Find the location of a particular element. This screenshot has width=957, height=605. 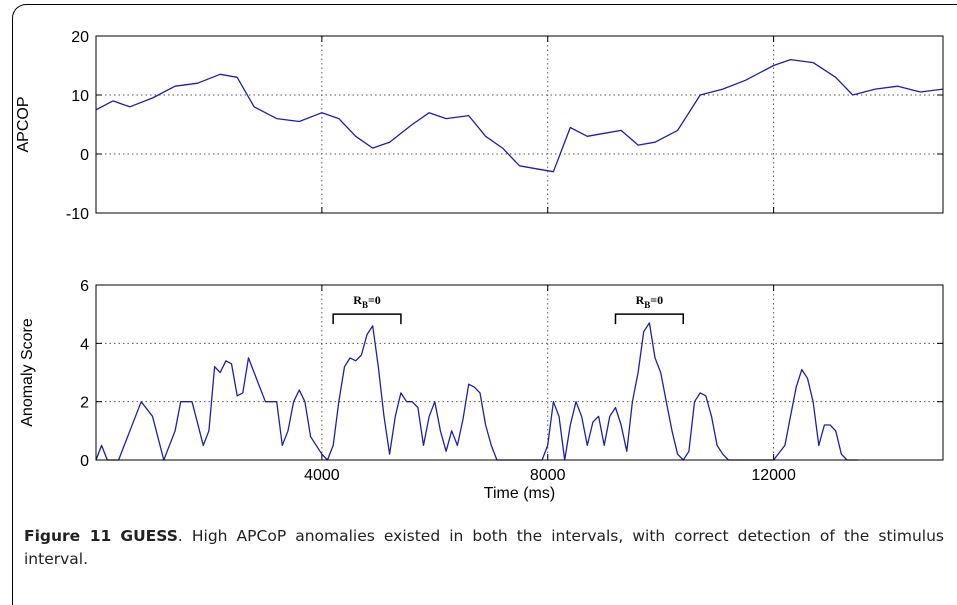

apcop-y-axis-label: APCOP is located at coordinates (23, 124).